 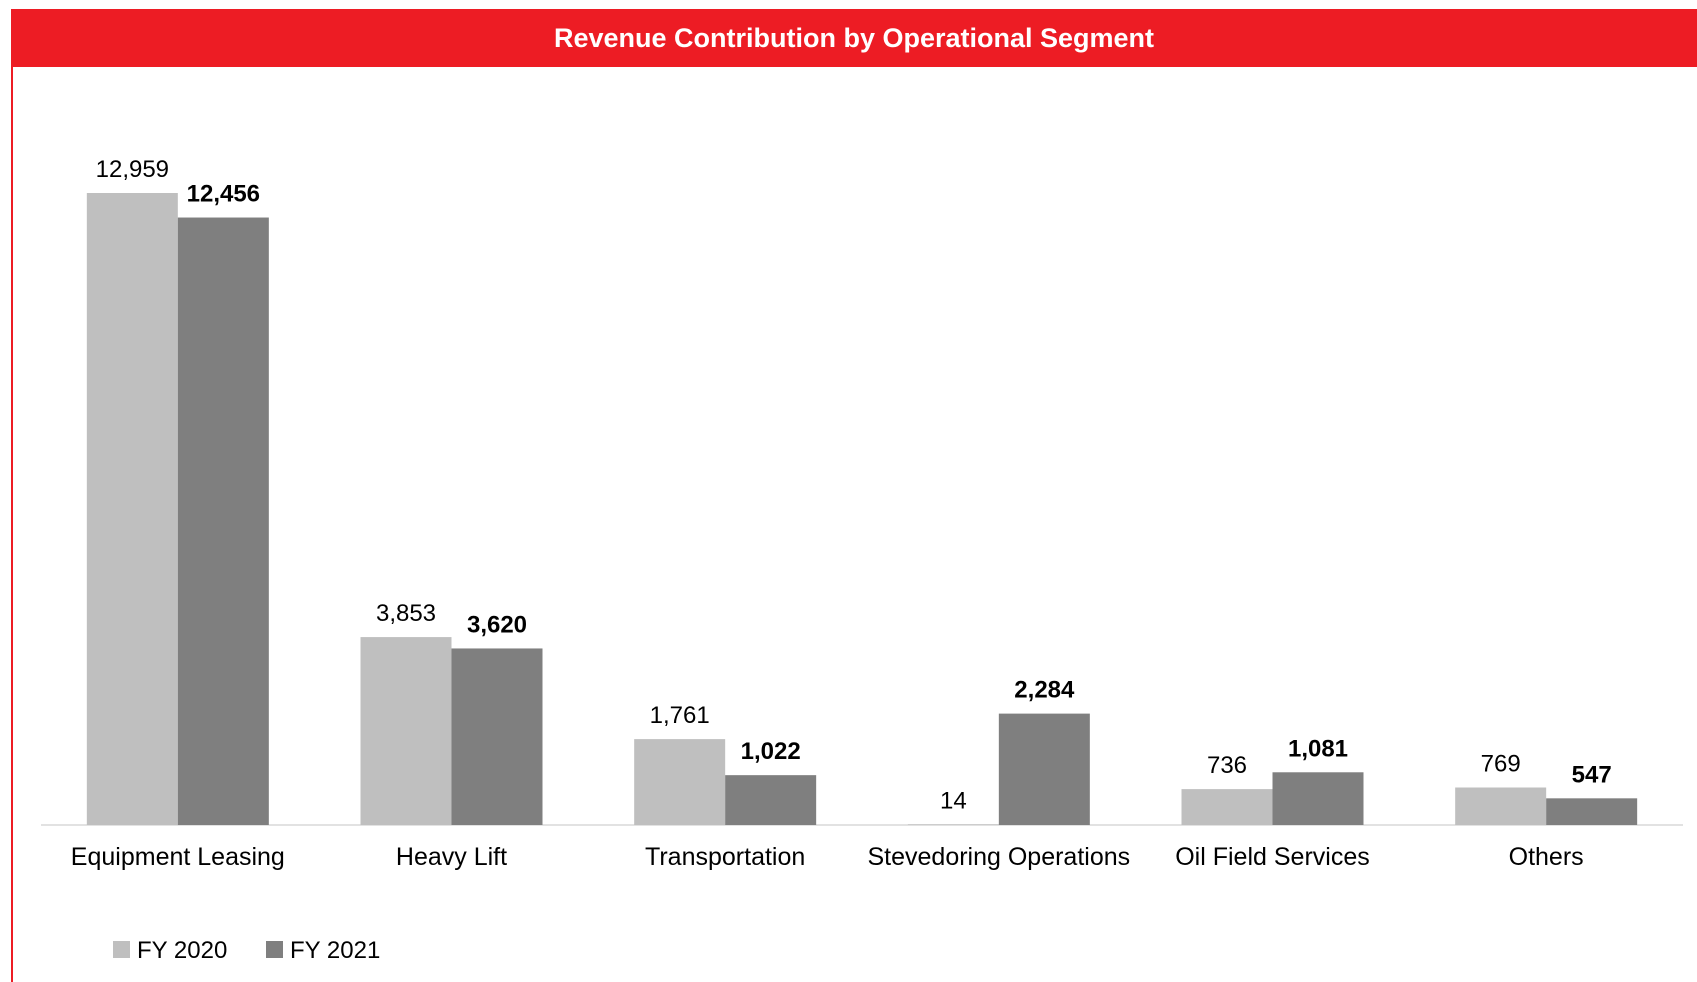 I want to click on data-label: 1,761, so click(x=680, y=715).